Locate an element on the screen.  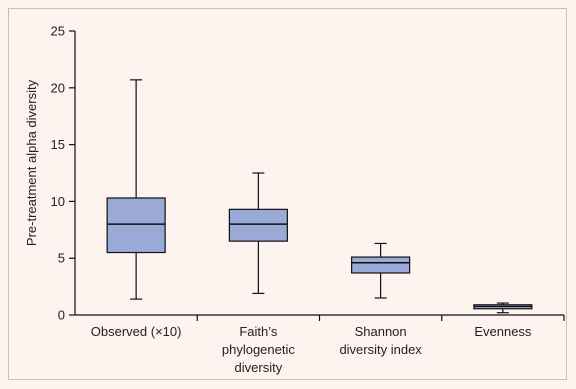
y-tick-label: 15 is located at coordinates (58, 144).